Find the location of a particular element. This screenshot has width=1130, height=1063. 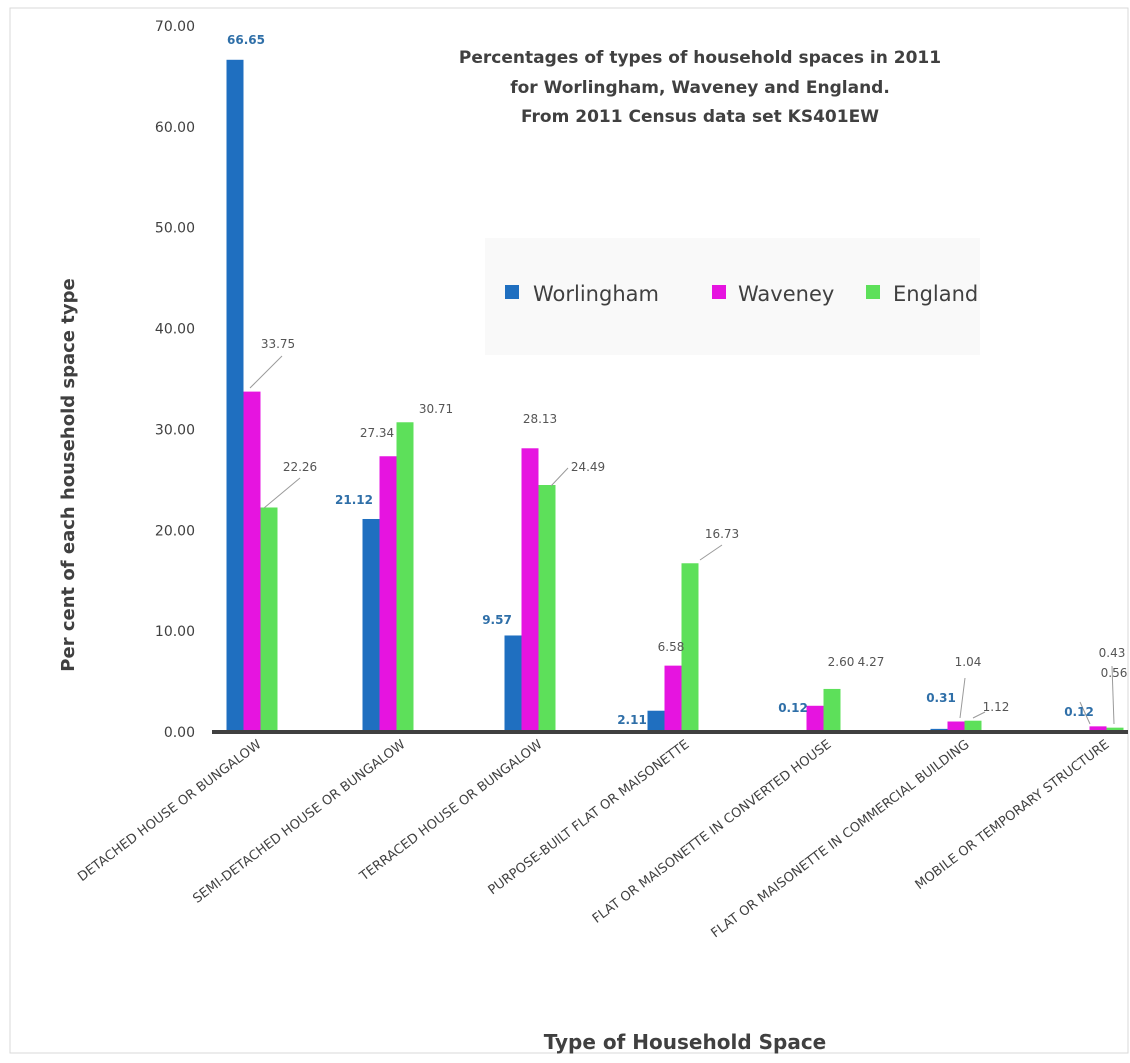

data-label-england: 1.12 is located at coordinates (996, 707).